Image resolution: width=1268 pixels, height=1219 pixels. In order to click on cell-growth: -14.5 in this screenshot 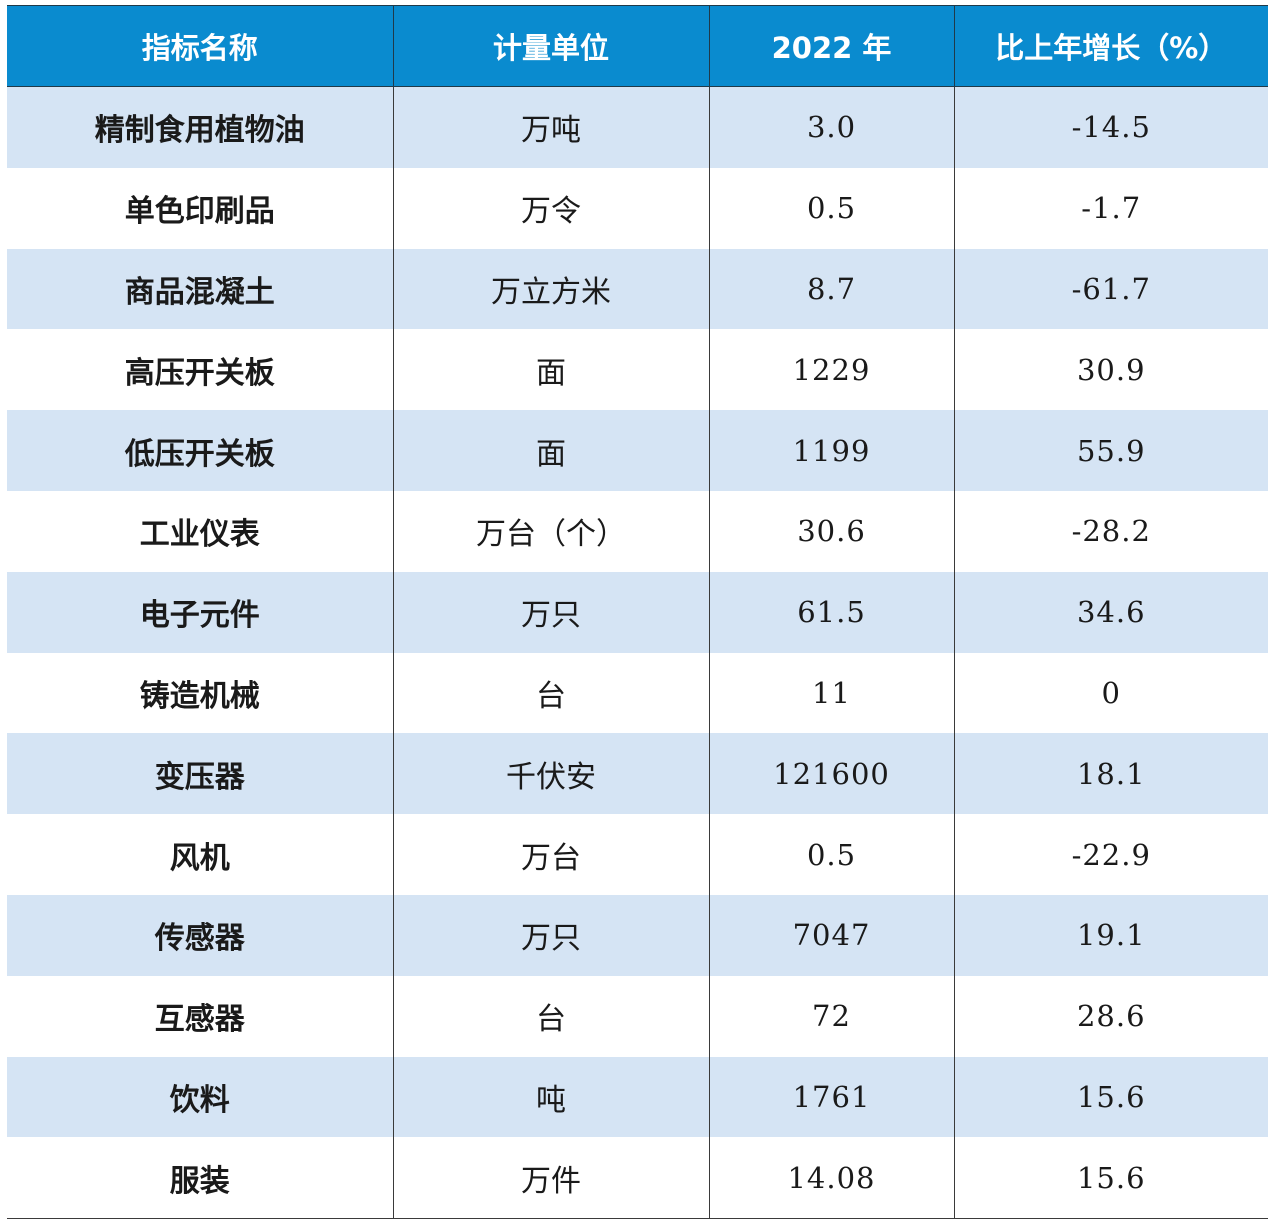, I will do `click(1110, 127)`.